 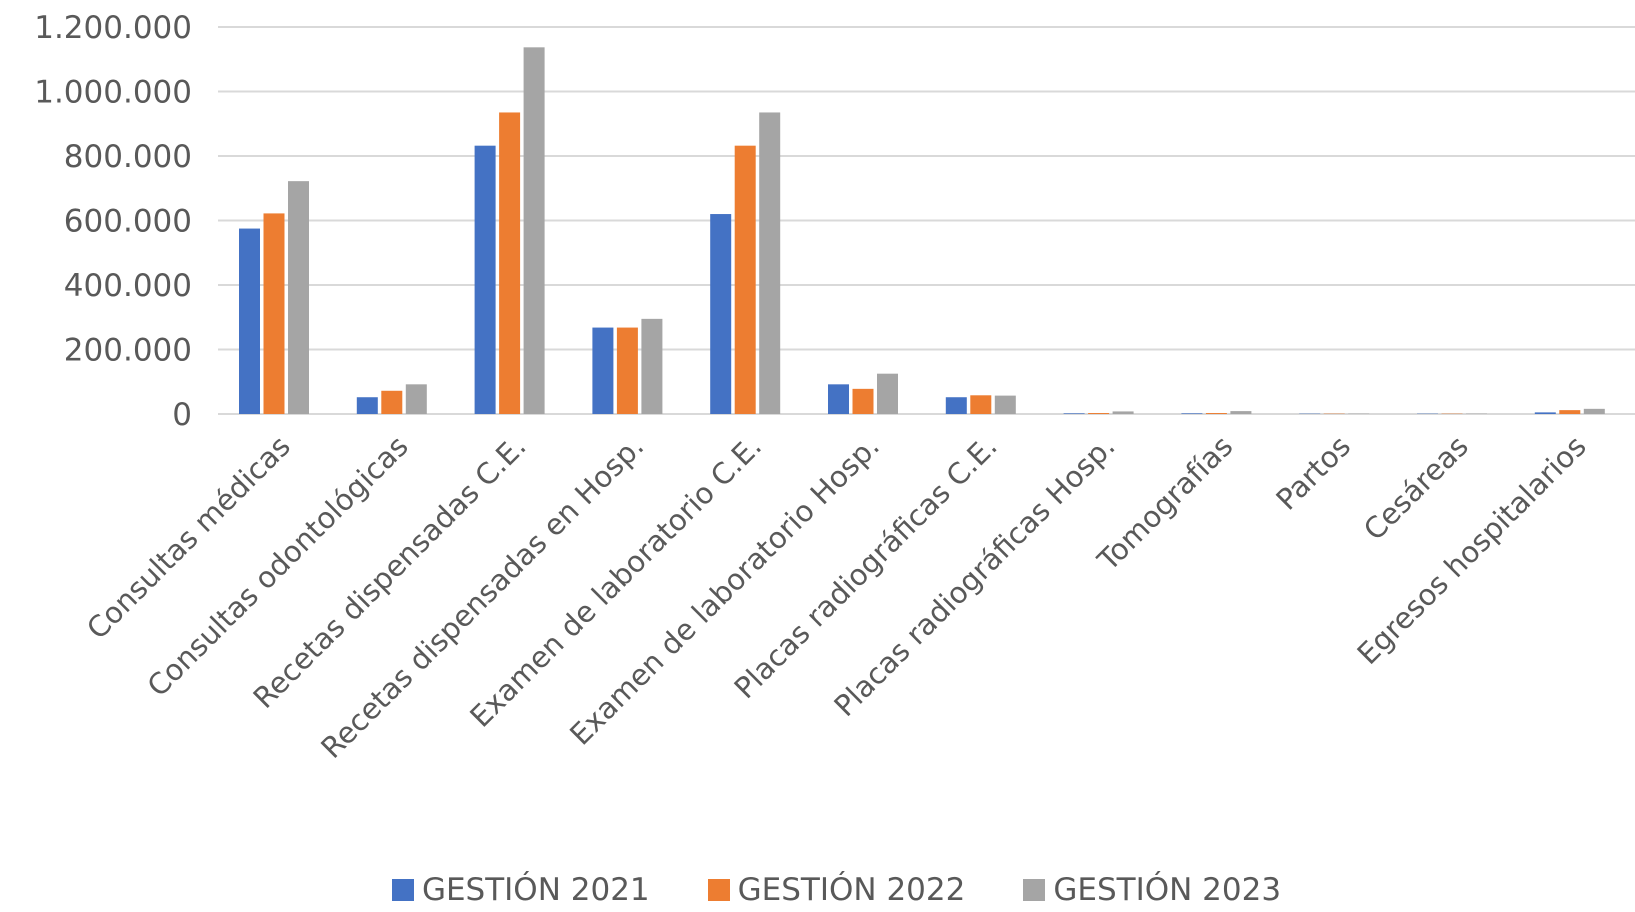 I want to click on y-tick-label: 200.000, so click(x=128, y=351).